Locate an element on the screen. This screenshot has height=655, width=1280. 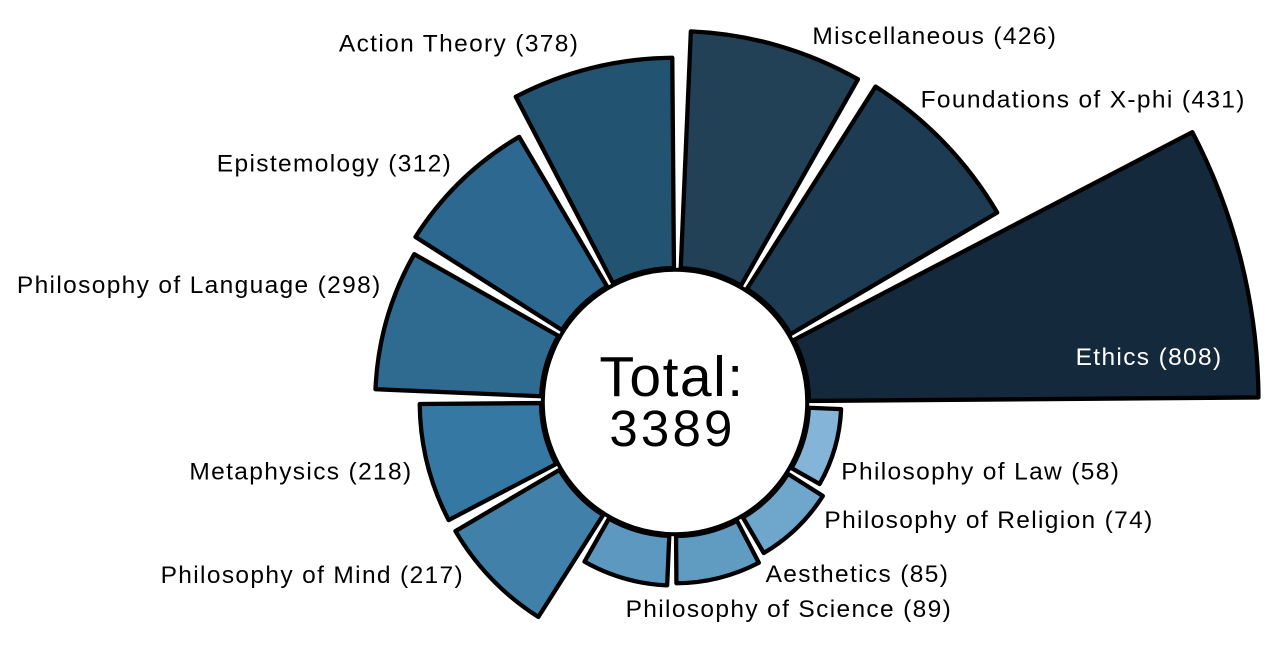
svg-text: 3389 is located at coordinates (672, 428).